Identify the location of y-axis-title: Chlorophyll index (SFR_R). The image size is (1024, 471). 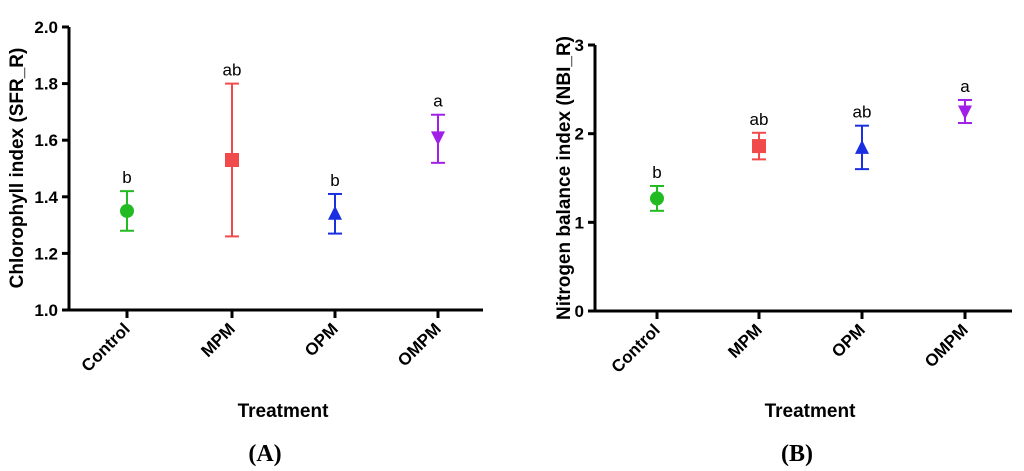
(17, 168).